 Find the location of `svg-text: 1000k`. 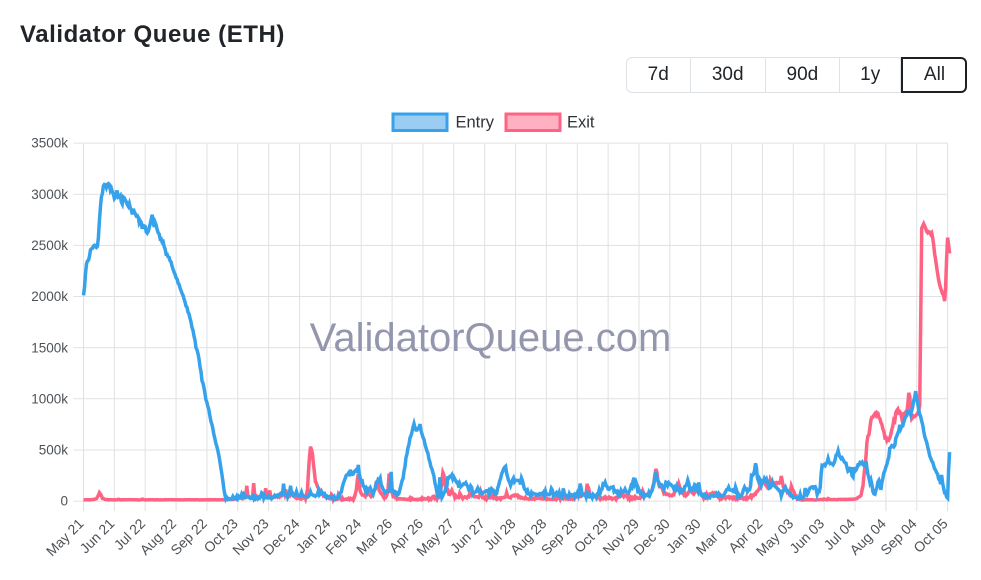

svg-text: 1000k is located at coordinates (49, 398).